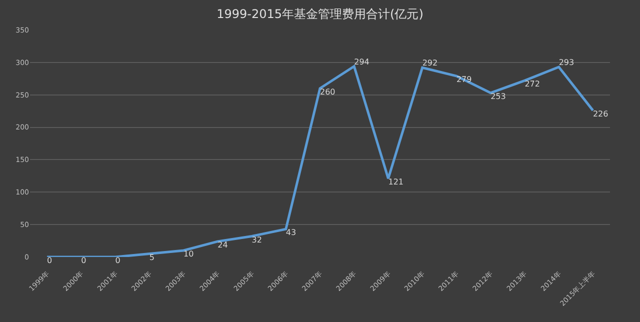 Image resolution: width=640 pixels, height=322 pixels. What do you see at coordinates (223, 245) in the screenshot?
I see `data-label: 24` at bounding box center [223, 245].